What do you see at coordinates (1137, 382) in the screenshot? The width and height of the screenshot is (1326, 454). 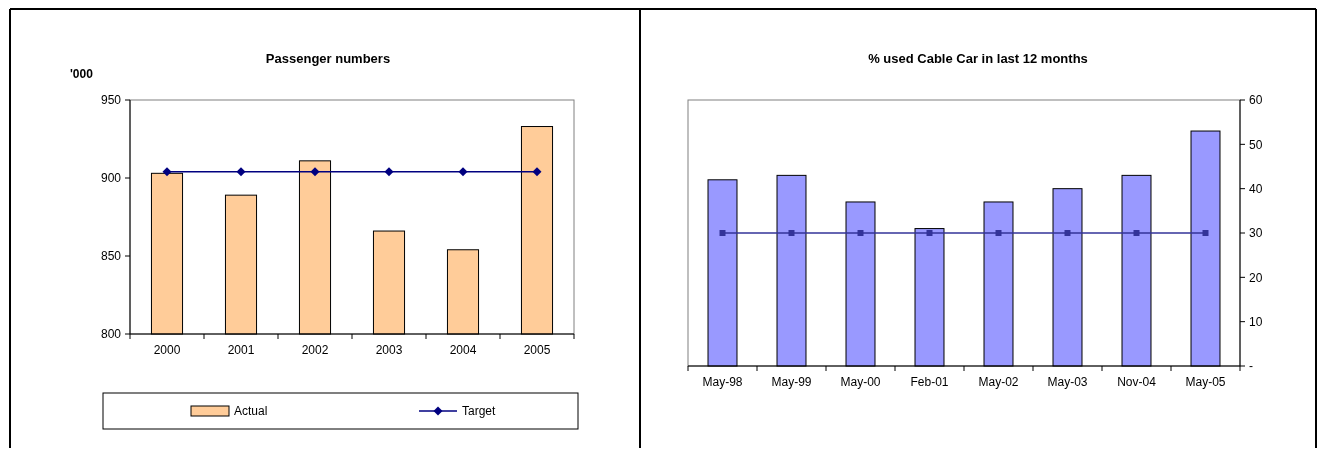 I see `x-tick-label: Nov-04` at bounding box center [1137, 382].